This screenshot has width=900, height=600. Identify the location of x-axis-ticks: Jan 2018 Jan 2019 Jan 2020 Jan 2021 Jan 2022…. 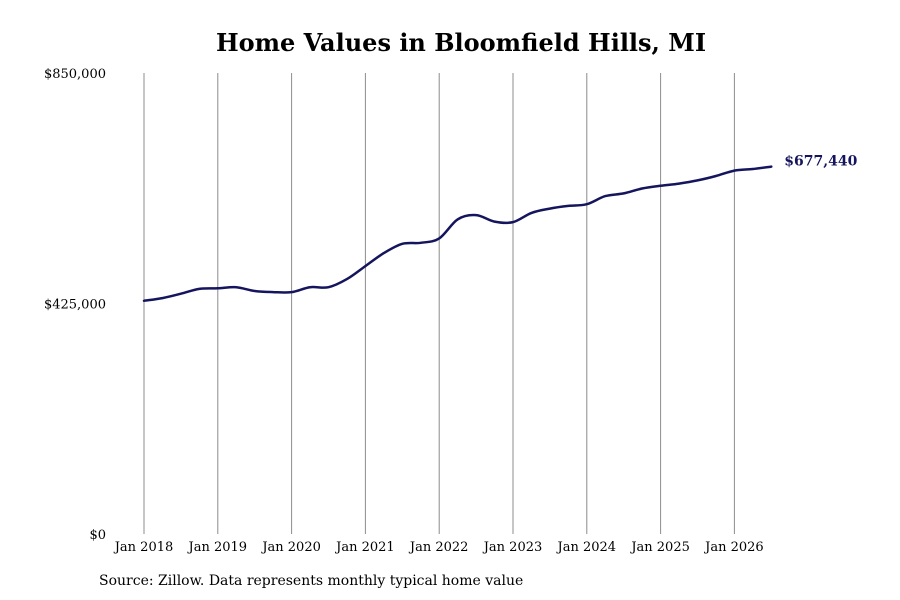
(438, 547).